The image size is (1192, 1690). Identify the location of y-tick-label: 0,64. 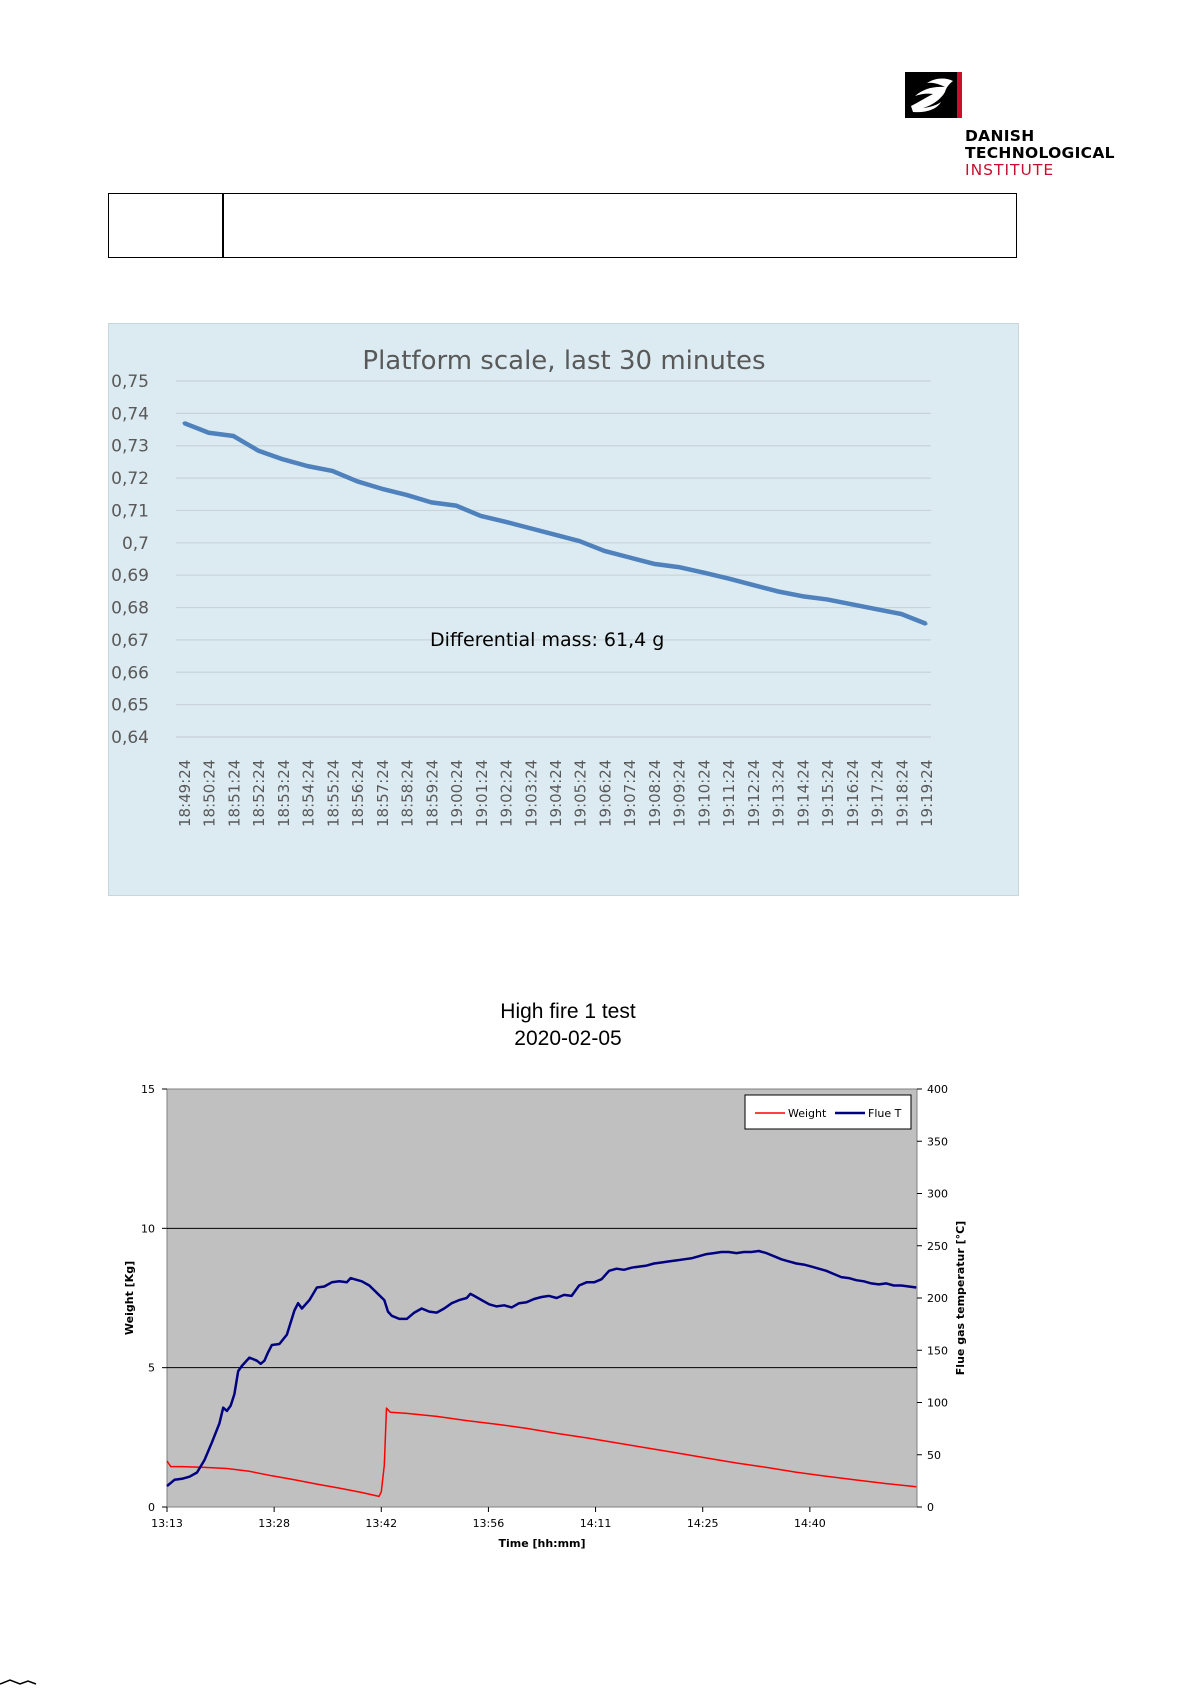
(130, 738).